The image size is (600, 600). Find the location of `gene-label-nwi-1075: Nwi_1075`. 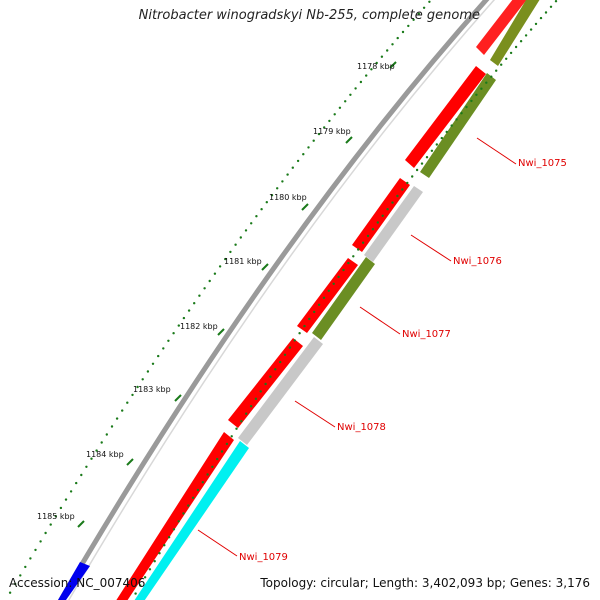

gene-label-nwi-1075: Nwi_1075 is located at coordinates (542, 163).